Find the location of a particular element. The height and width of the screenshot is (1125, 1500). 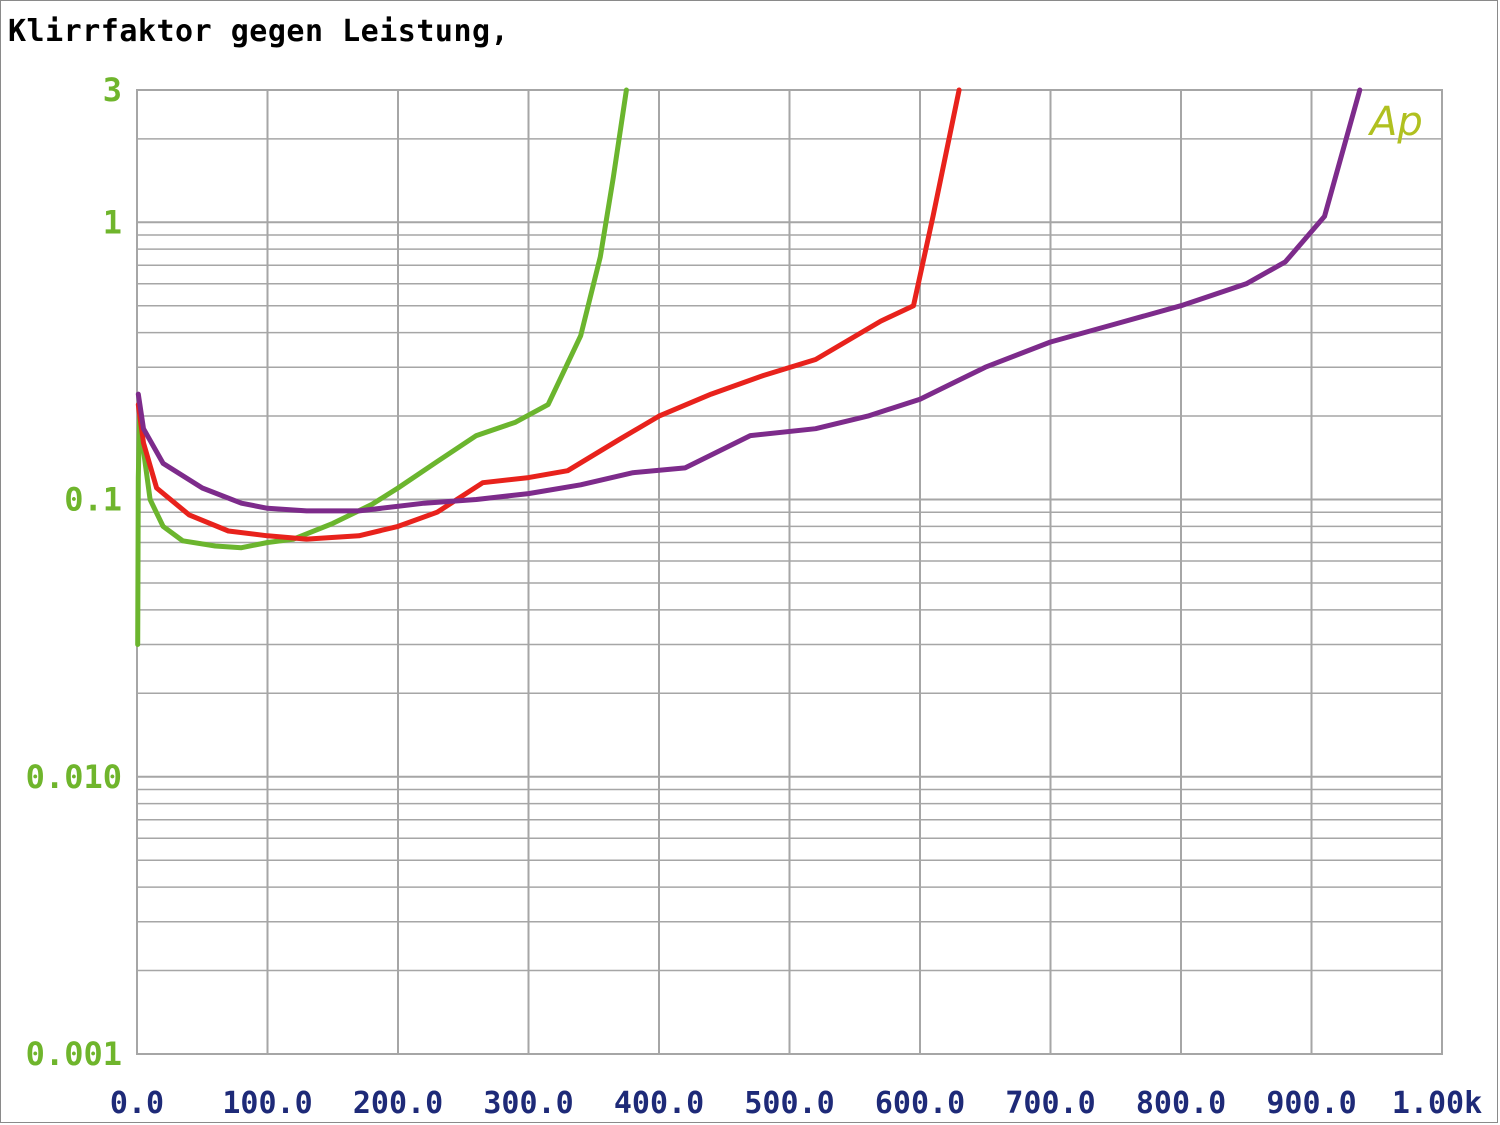

x-tick-label: 900.0 is located at coordinates (1311, 1103).